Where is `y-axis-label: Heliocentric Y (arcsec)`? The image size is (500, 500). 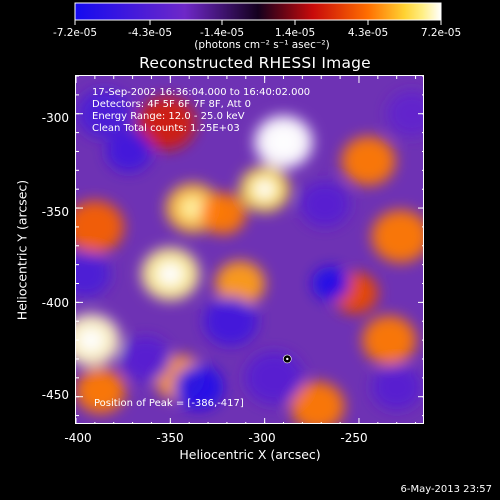 y-axis-label: Heliocentric Y (arcsec) is located at coordinates (22, 250).